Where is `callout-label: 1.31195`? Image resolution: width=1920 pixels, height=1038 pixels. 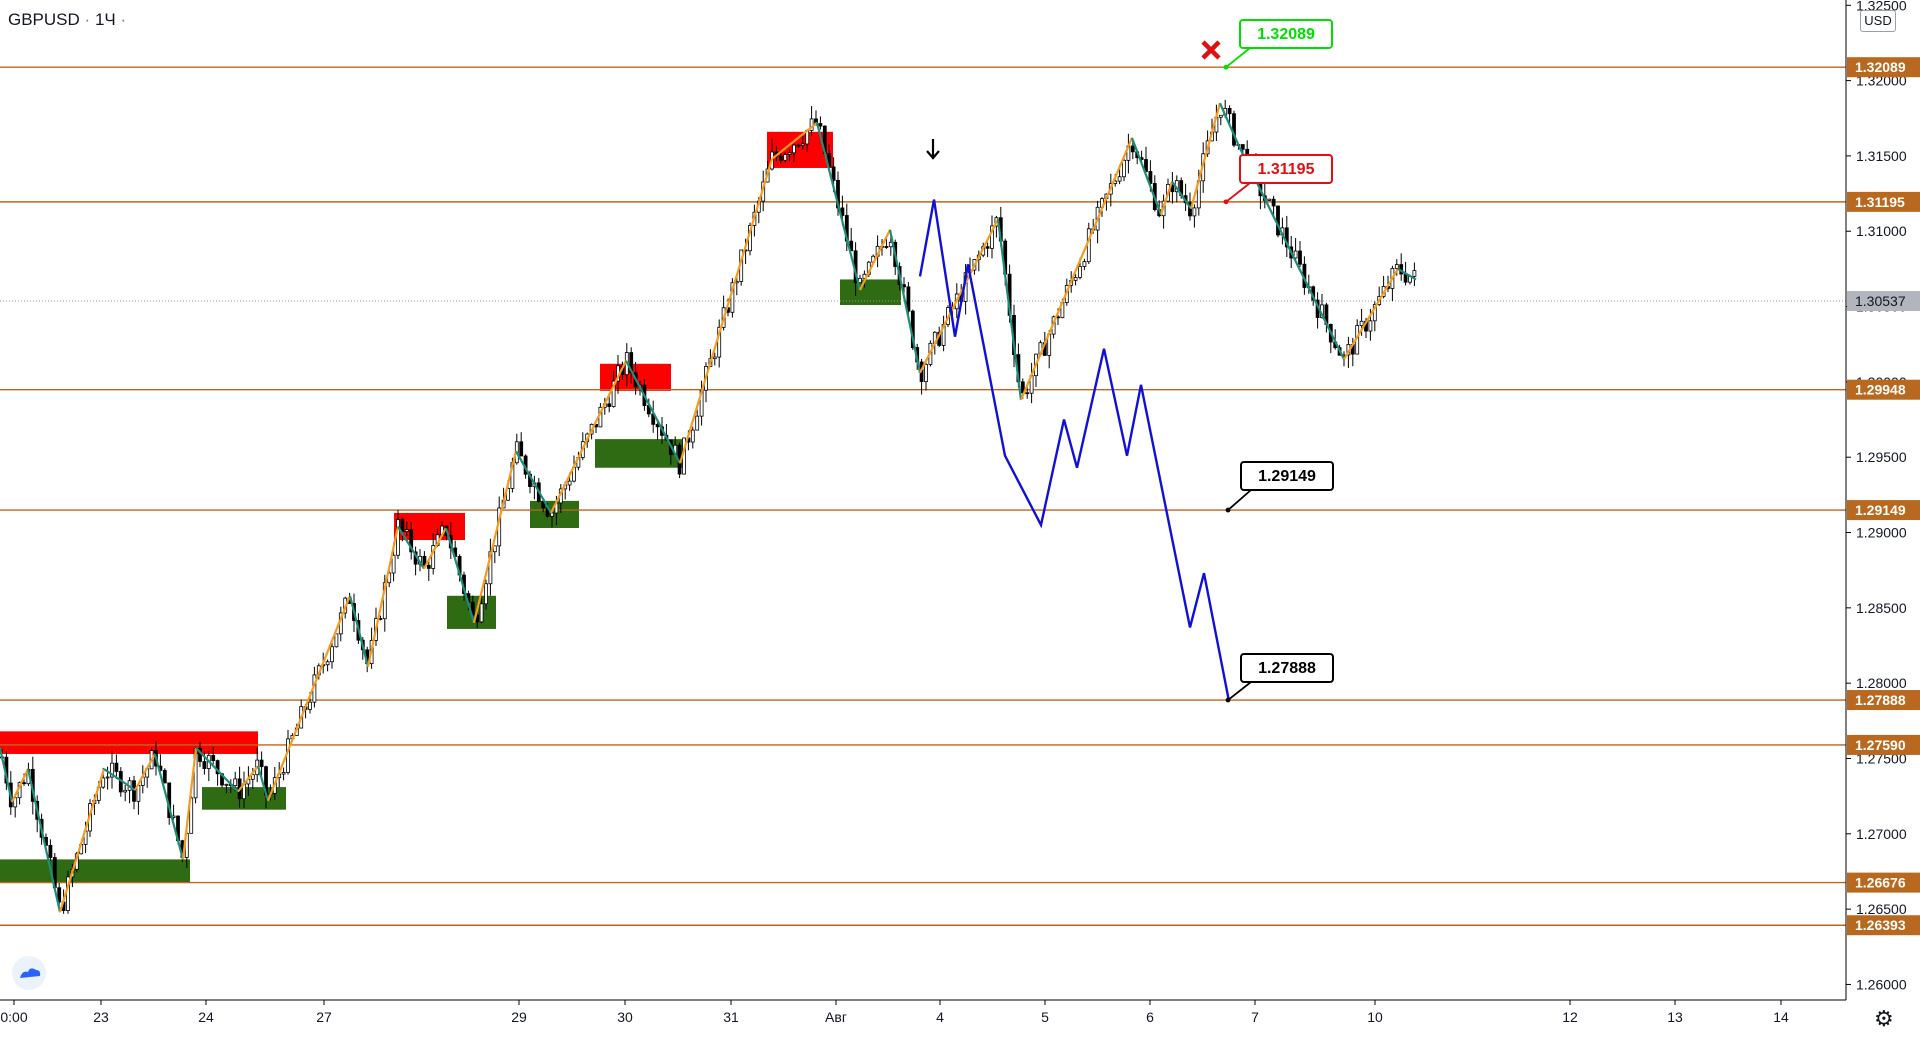
callout-label: 1.31195 is located at coordinates (1286, 169).